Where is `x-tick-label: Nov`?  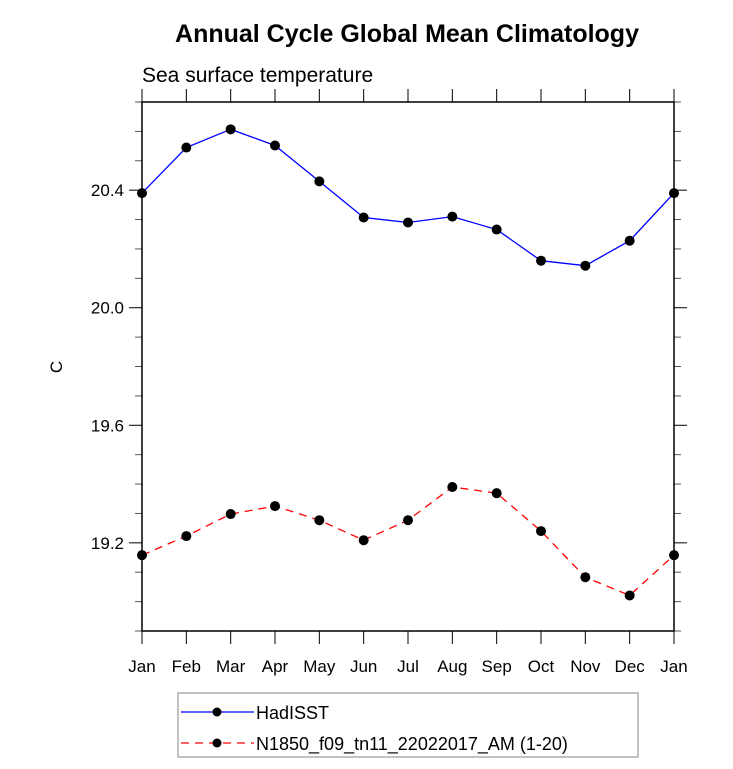
x-tick-label: Nov is located at coordinates (585, 666).